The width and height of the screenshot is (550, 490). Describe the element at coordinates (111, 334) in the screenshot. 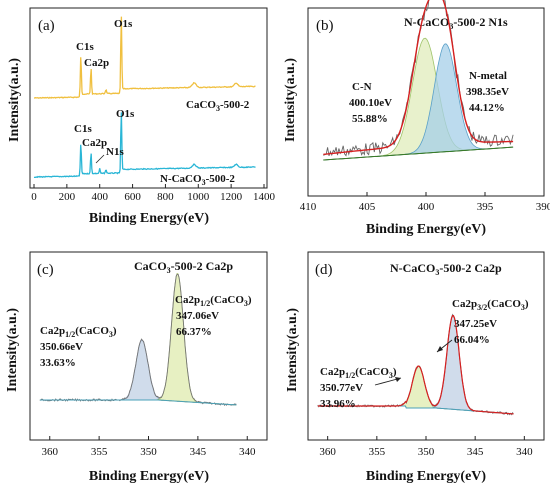

I see `component-label-c-350-sub2: 3` at that location.